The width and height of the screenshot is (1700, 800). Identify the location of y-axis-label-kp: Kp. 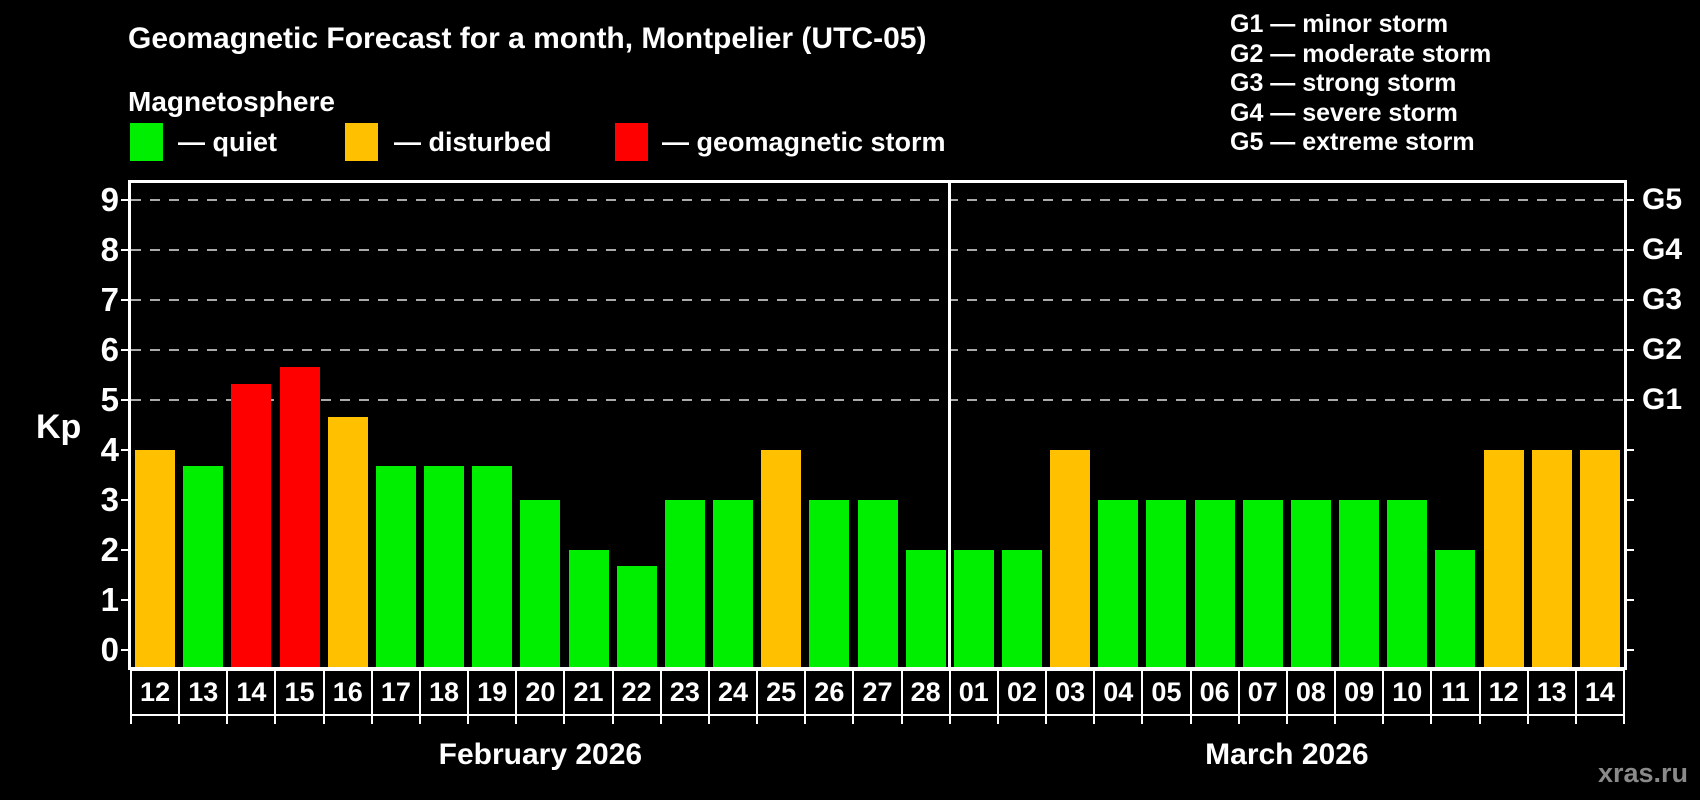
(59, 427).